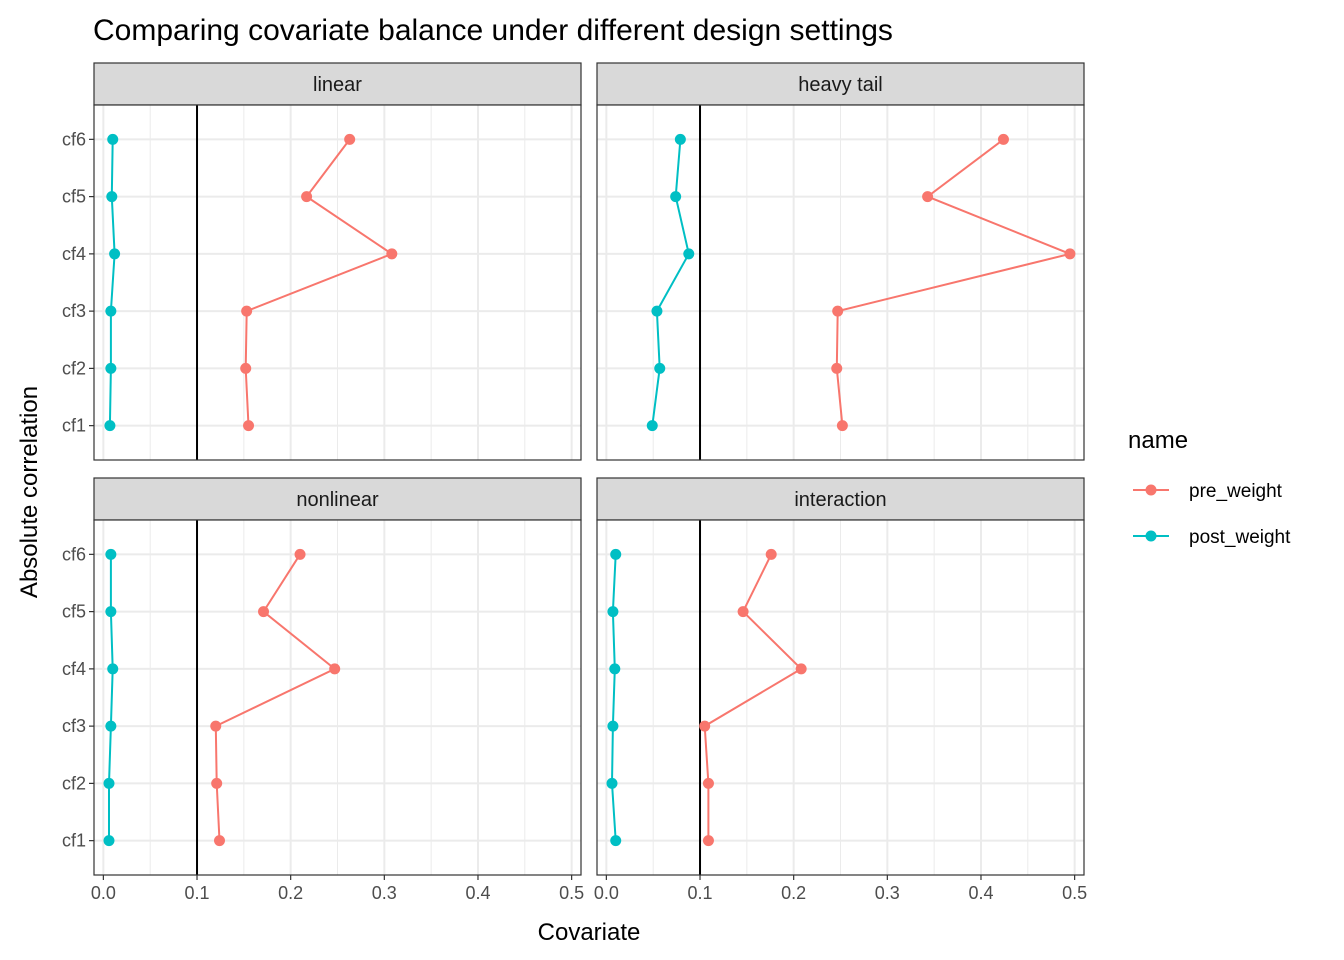  I want to click on legend-item-post_weight: post_weight, so click(1212, 537).